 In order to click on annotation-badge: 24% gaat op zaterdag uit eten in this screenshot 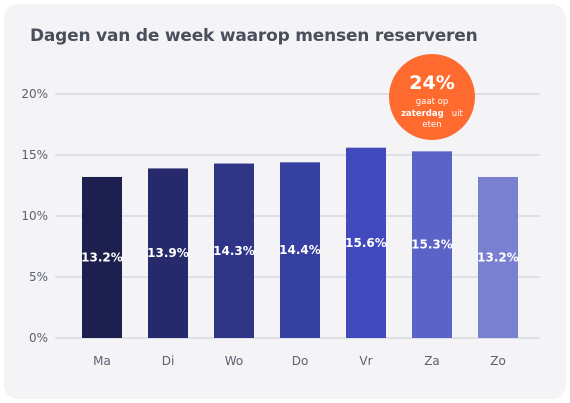, I will do `click(432, 97)`.